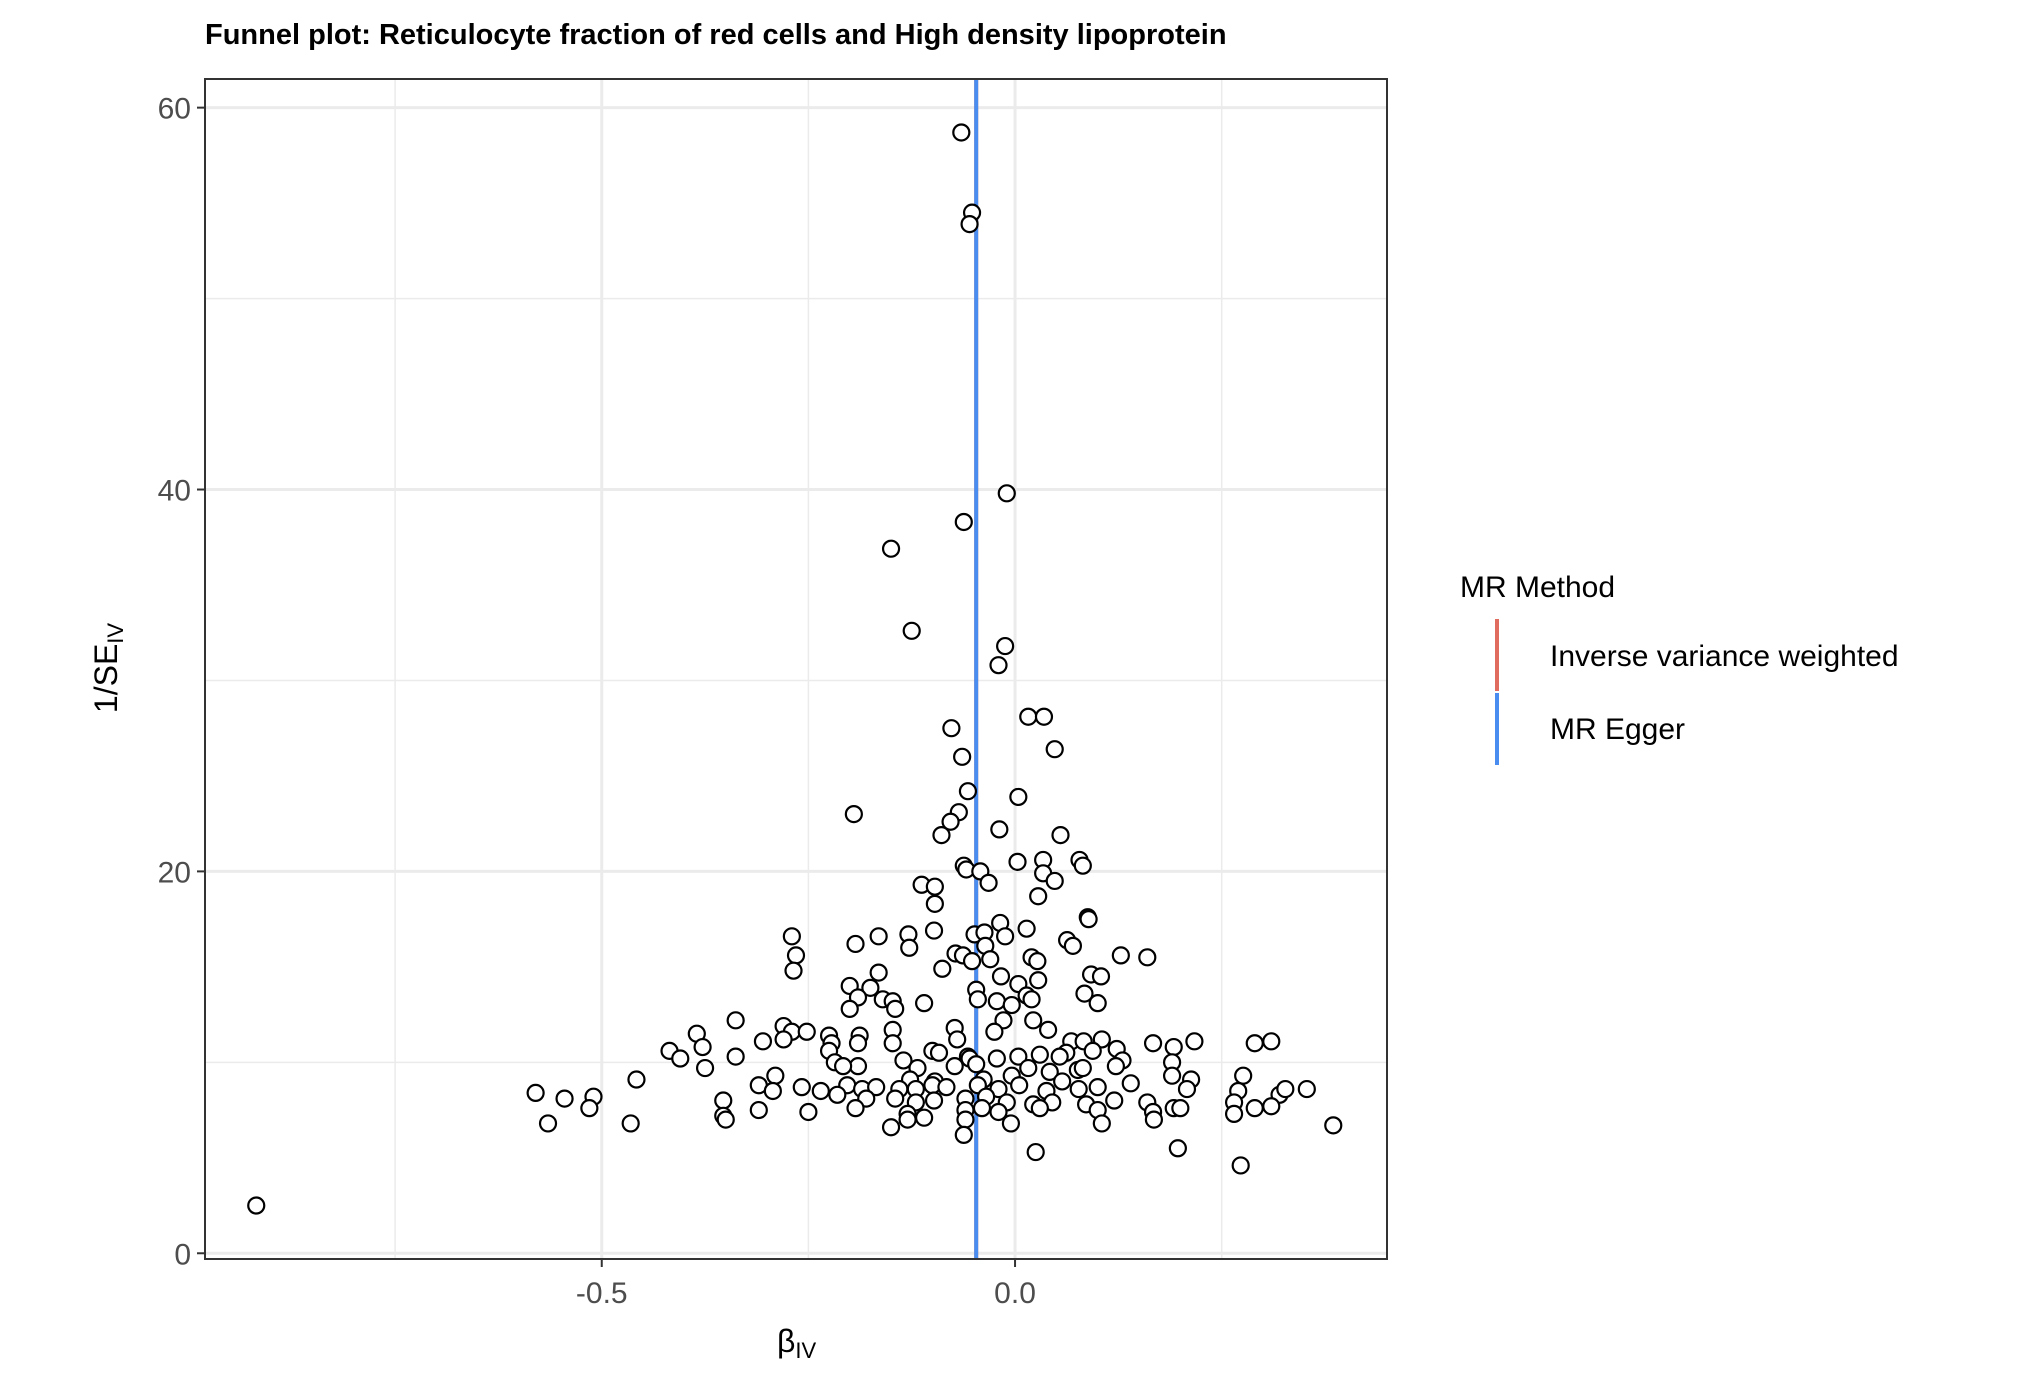 Image resolution: width=2032 pixels, height=1374 pixels. I want to click on y-axis-label-main: 1/SE, so click(106, 678).